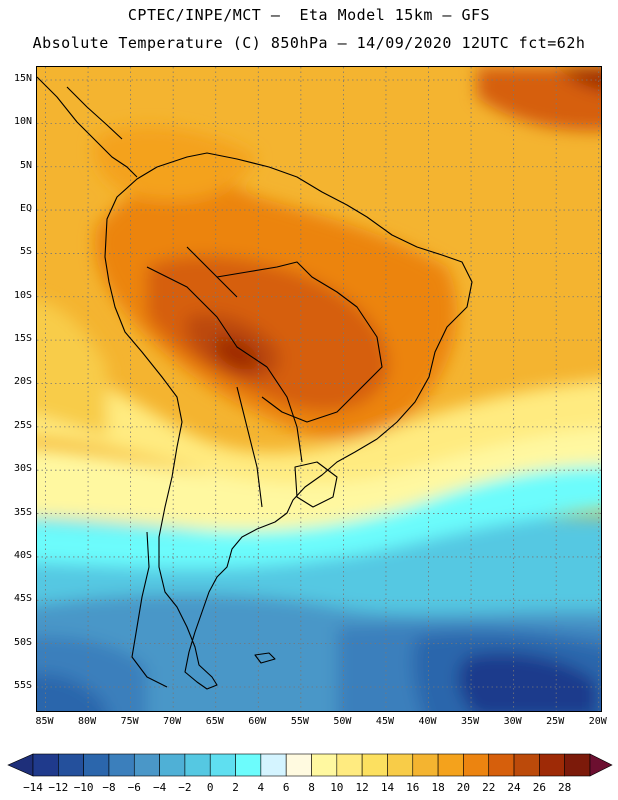 Image resolution: width=618 pixels, height=800 pixels. Describe the element at coordinates (22, 425) in the screenshot. I see `lat-tick-label: 25S` at that location.